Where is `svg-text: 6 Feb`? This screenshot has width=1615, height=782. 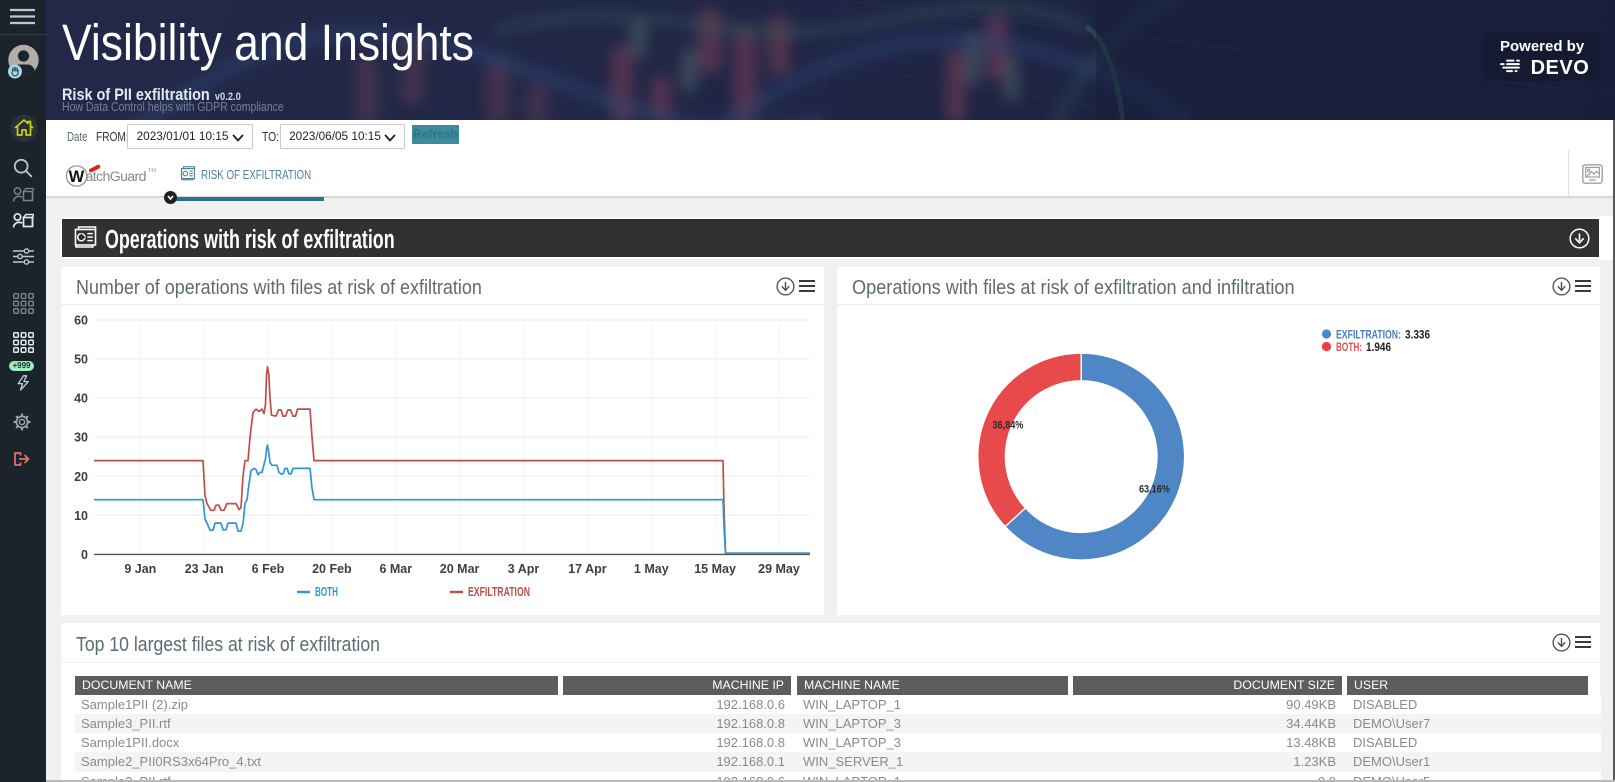
svg-text: 6 Feb is located at coordinates (268, 569).